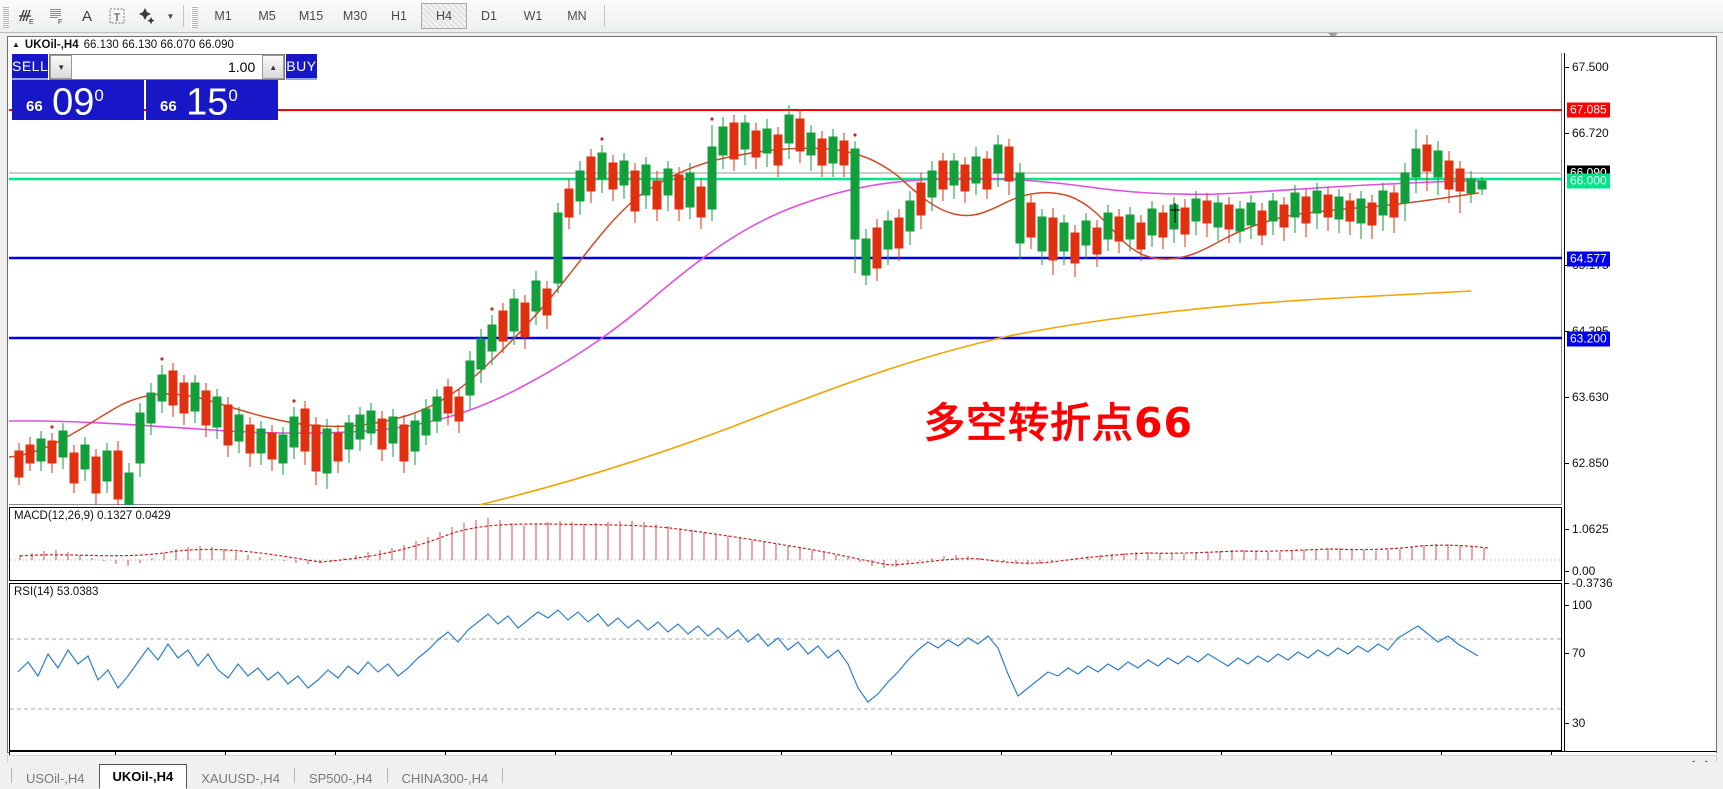 The height and width of the screenshot is (789, 1723). I want to click on macd-tick-0: 1.0625, so click(1587, 529).